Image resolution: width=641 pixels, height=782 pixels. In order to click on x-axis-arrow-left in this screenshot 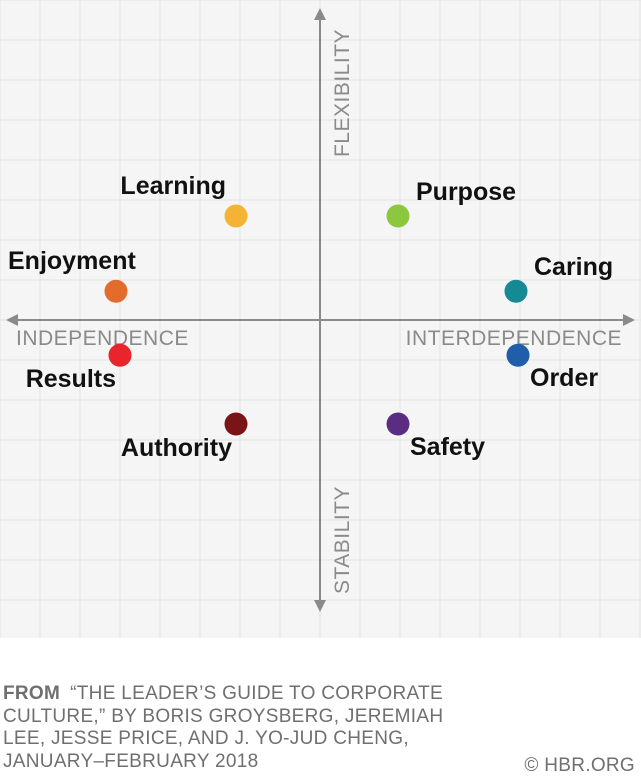, I will do `click(12, 320)`.